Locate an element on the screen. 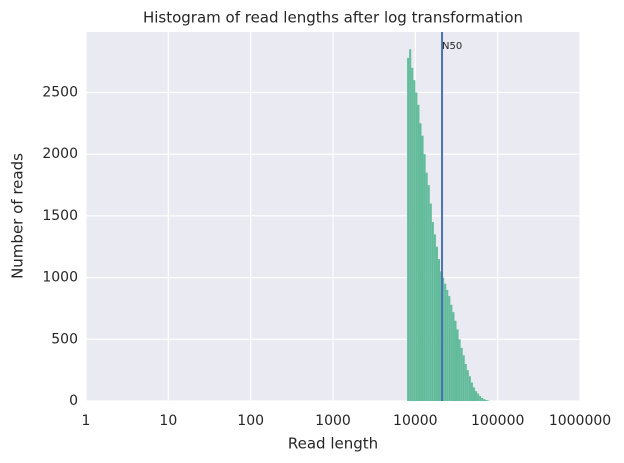  y-axis-label: Number of reads is located at coordinates (18, 216).